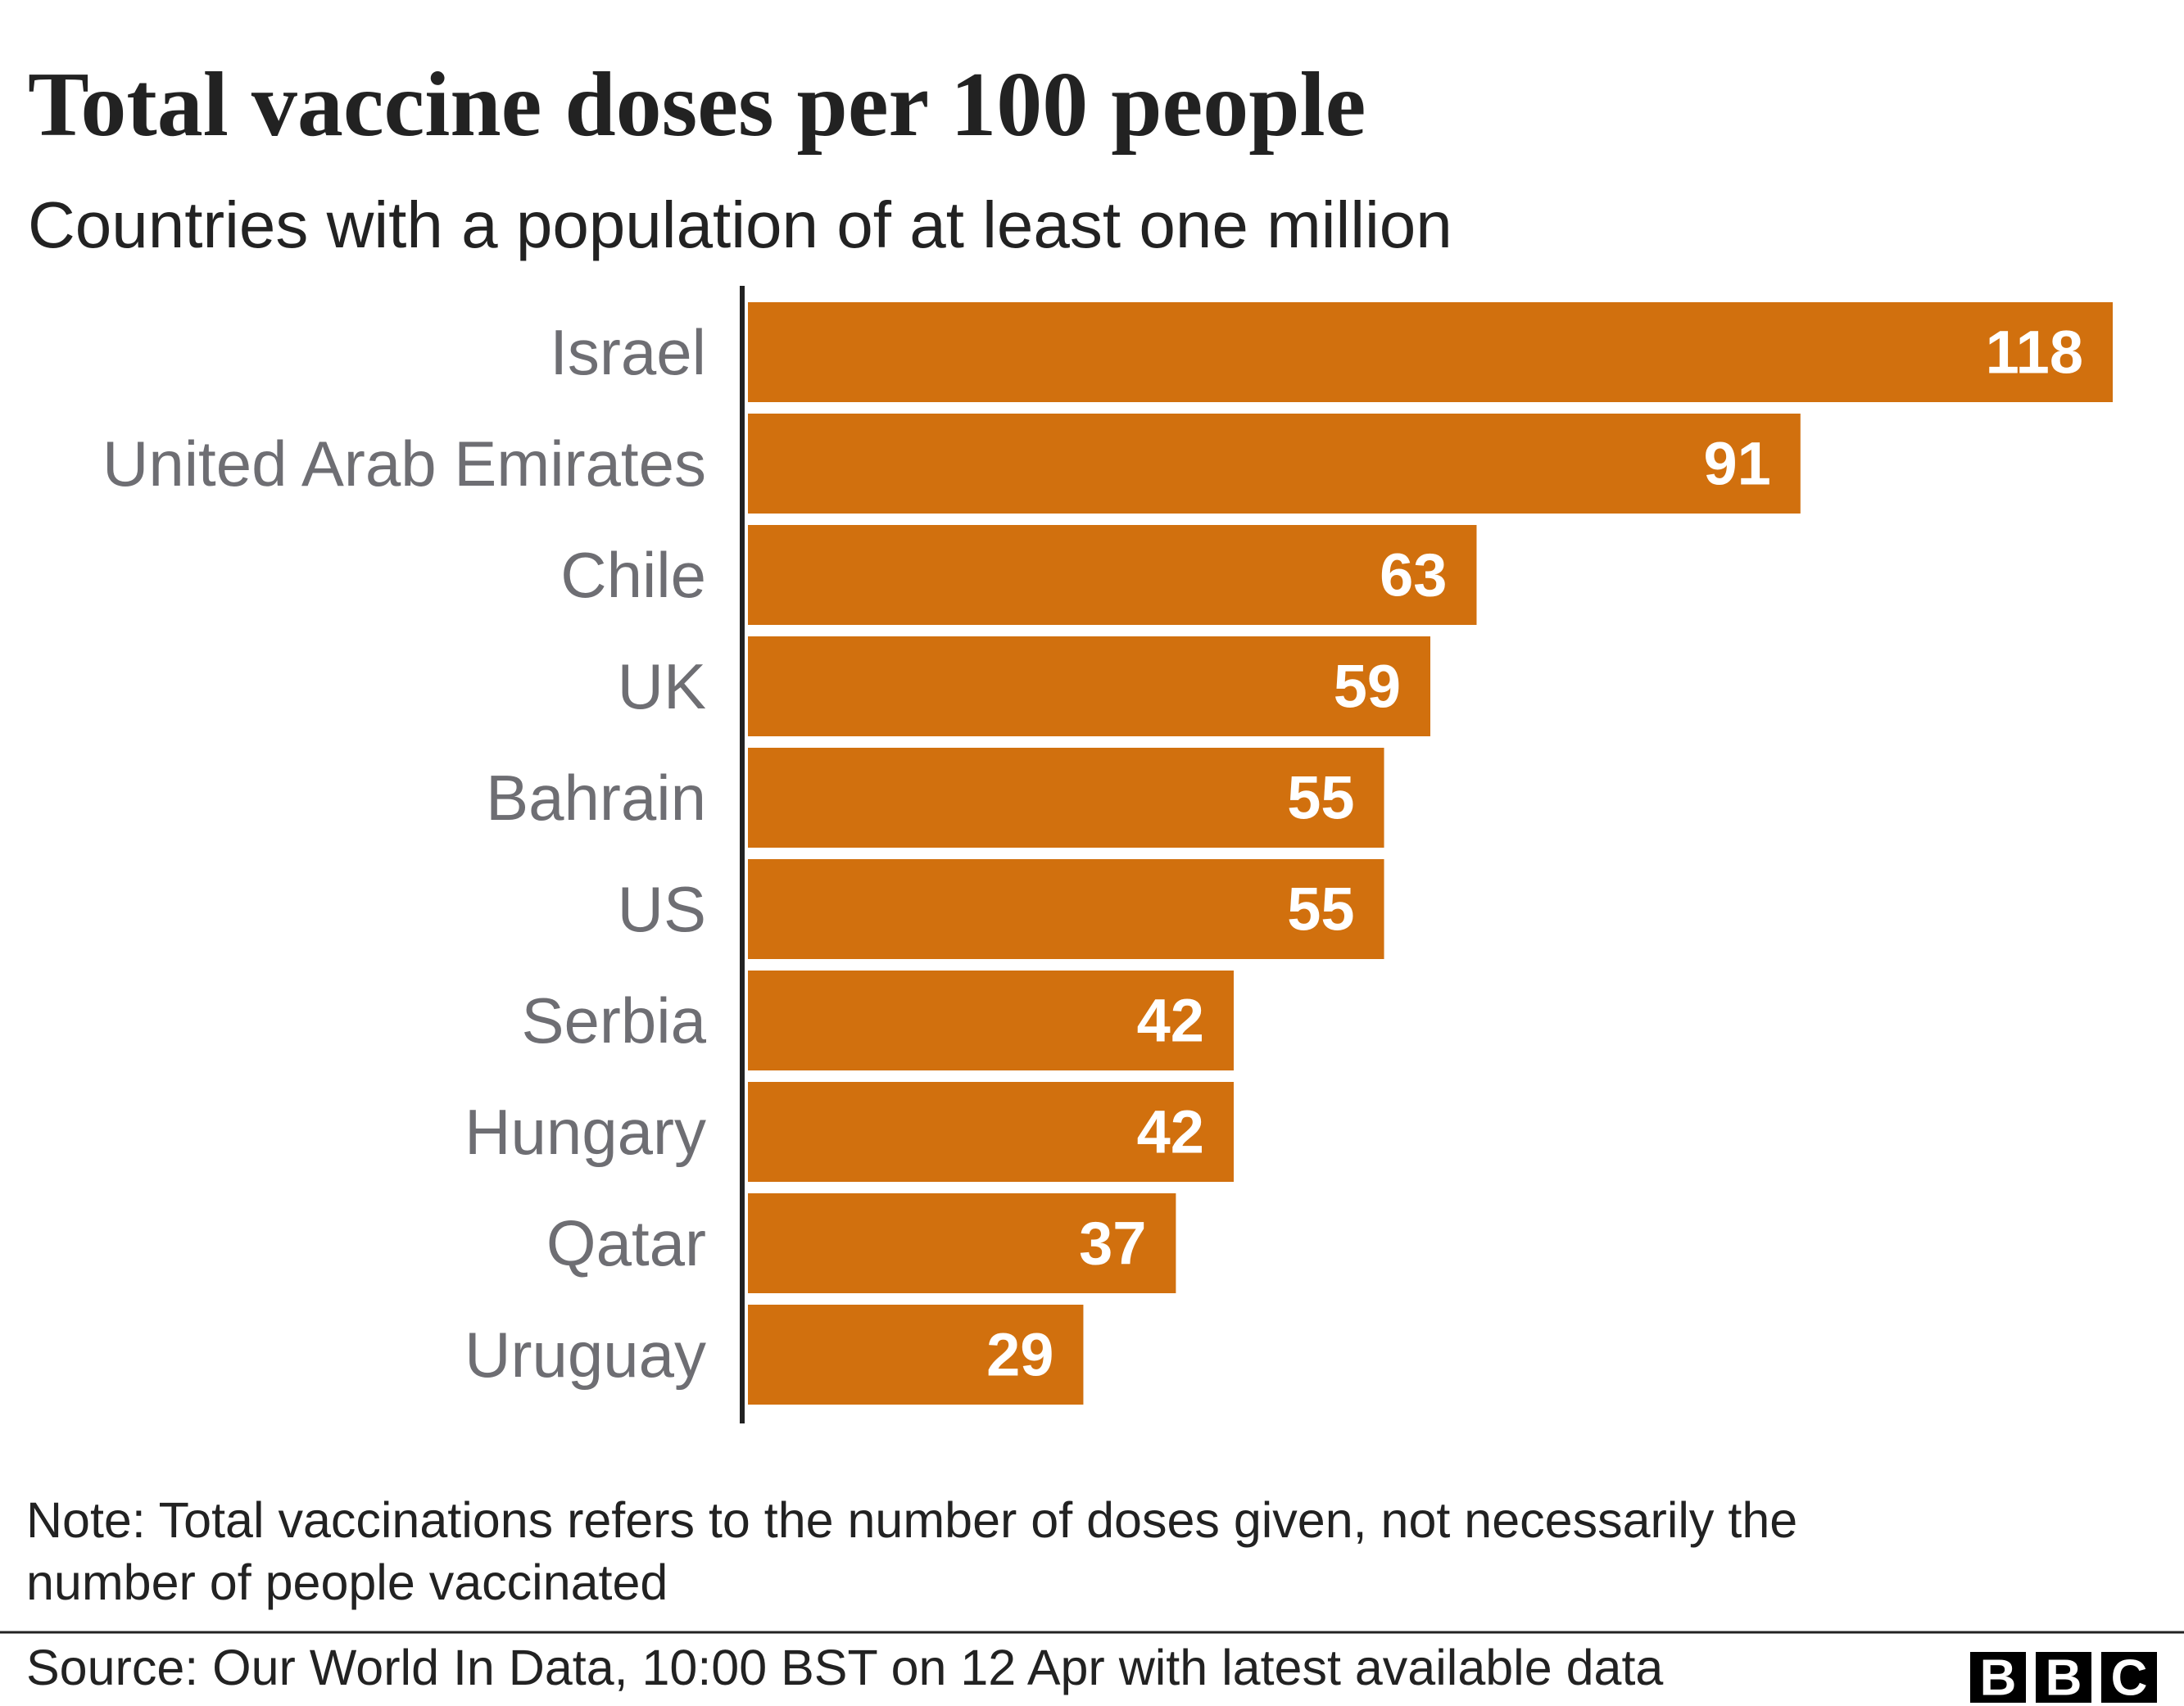  Describe the element at coordinates (662, 909) in the screenshot. I see `category-label: US` at that location.